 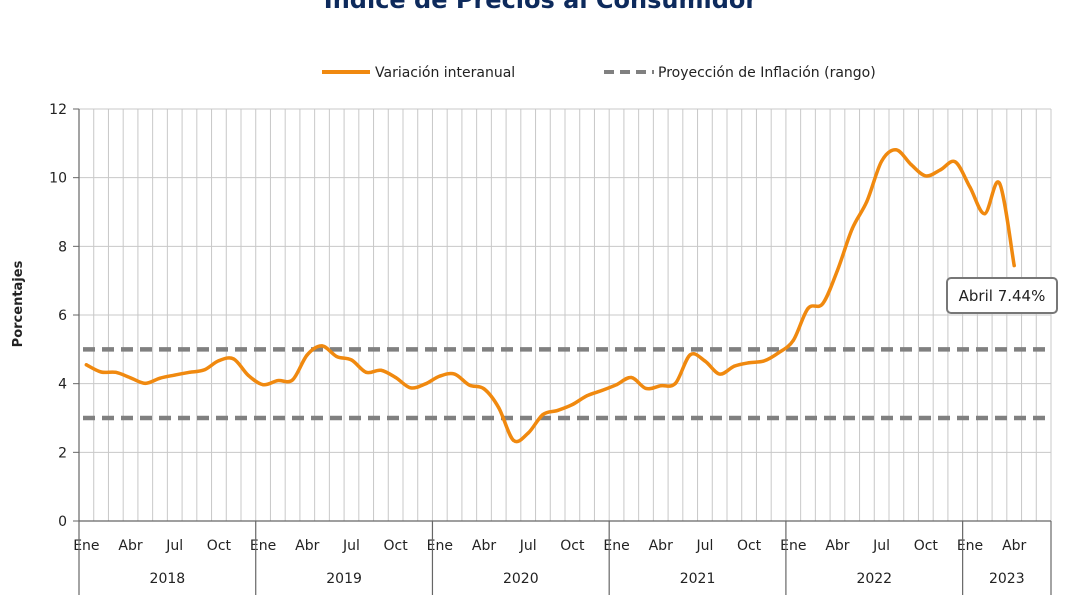 What do you see at coordinates (62, 385) in the screenshot?
I see `y-tick-label: 4` at bounding box center [62, 385].